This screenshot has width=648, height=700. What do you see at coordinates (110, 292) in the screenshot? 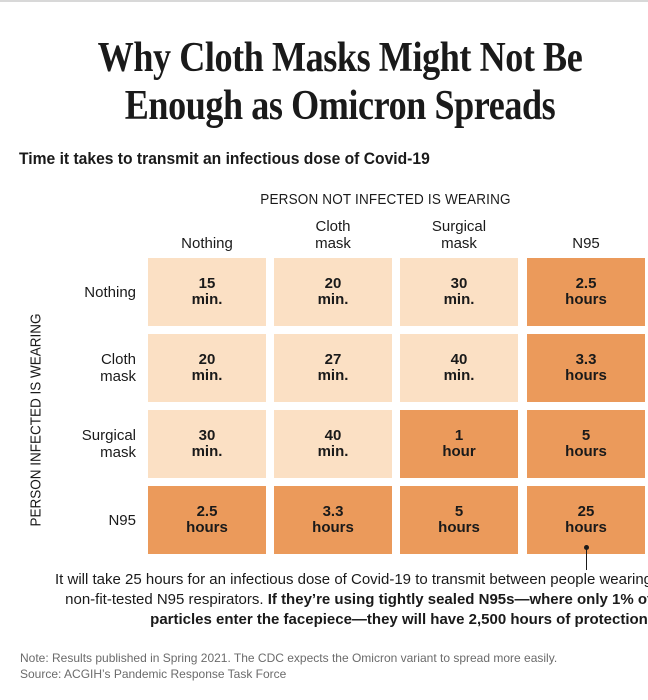
I see `row-header-text: Nothing` at bounding box center [110, 292].